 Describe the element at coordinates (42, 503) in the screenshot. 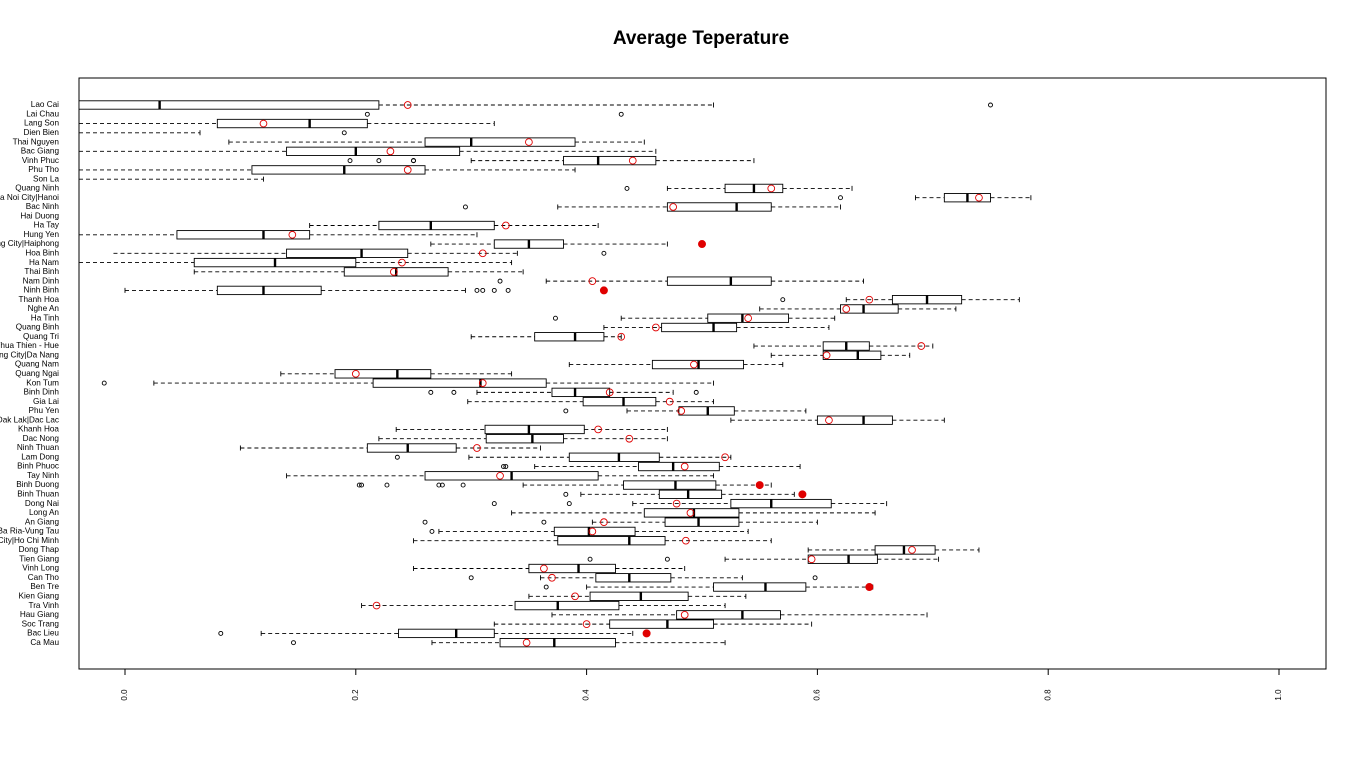

I see `category-label: Dong Nai` at that location.